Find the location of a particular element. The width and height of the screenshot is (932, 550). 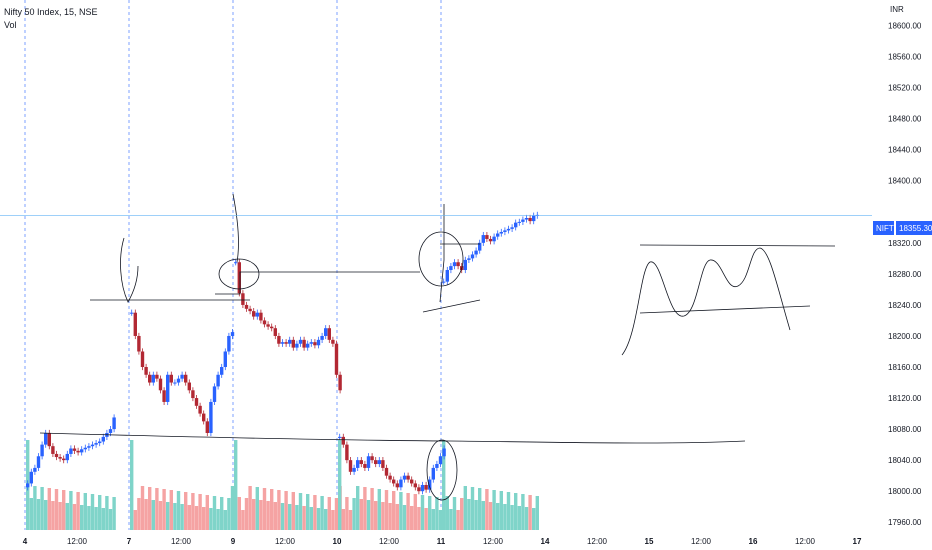

drawing-arrow-day11 is located at coordinates (442, 253).